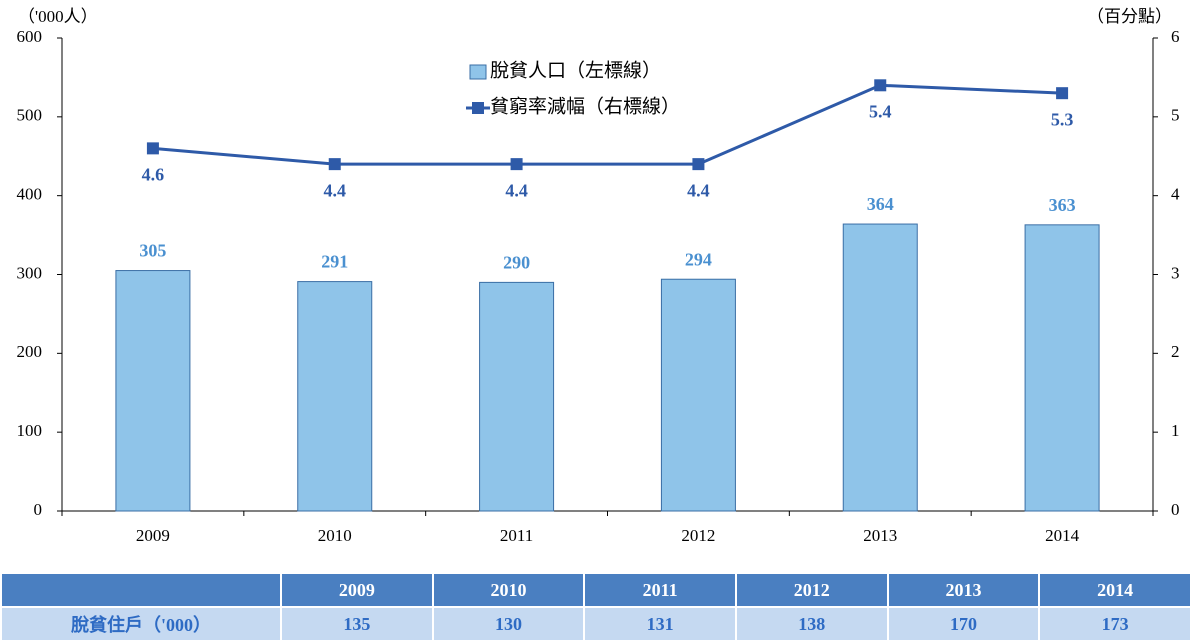 The height and width of the screenshot is (642, 1192). What do you see at coordinates (30, 36) in the screenshot?
I see `y-tick-label: 600` at bounding box center [30, 36].